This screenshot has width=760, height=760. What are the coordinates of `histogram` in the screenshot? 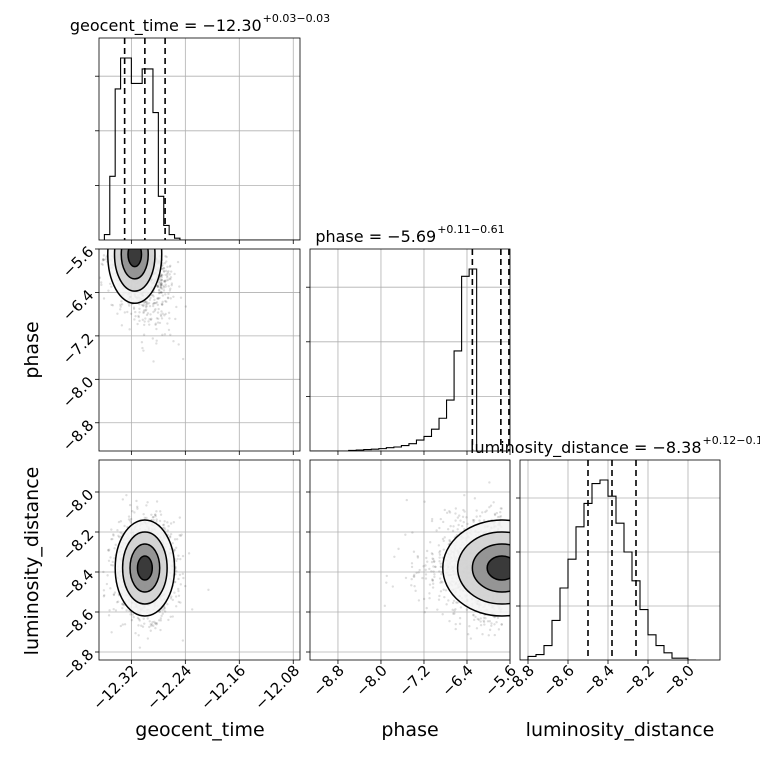 It's located at (394, 359).